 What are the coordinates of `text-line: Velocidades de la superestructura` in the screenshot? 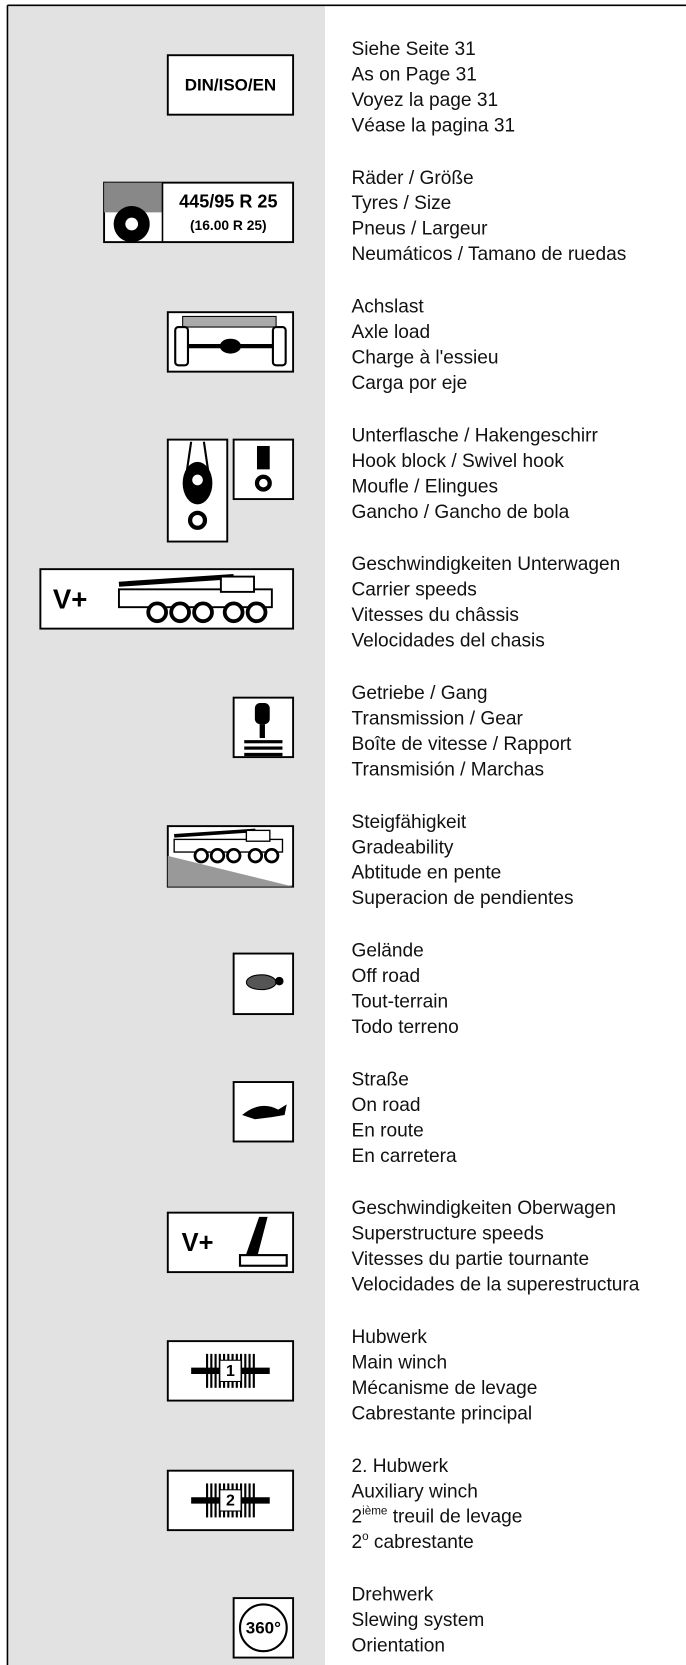 It's located at (495, 1285).